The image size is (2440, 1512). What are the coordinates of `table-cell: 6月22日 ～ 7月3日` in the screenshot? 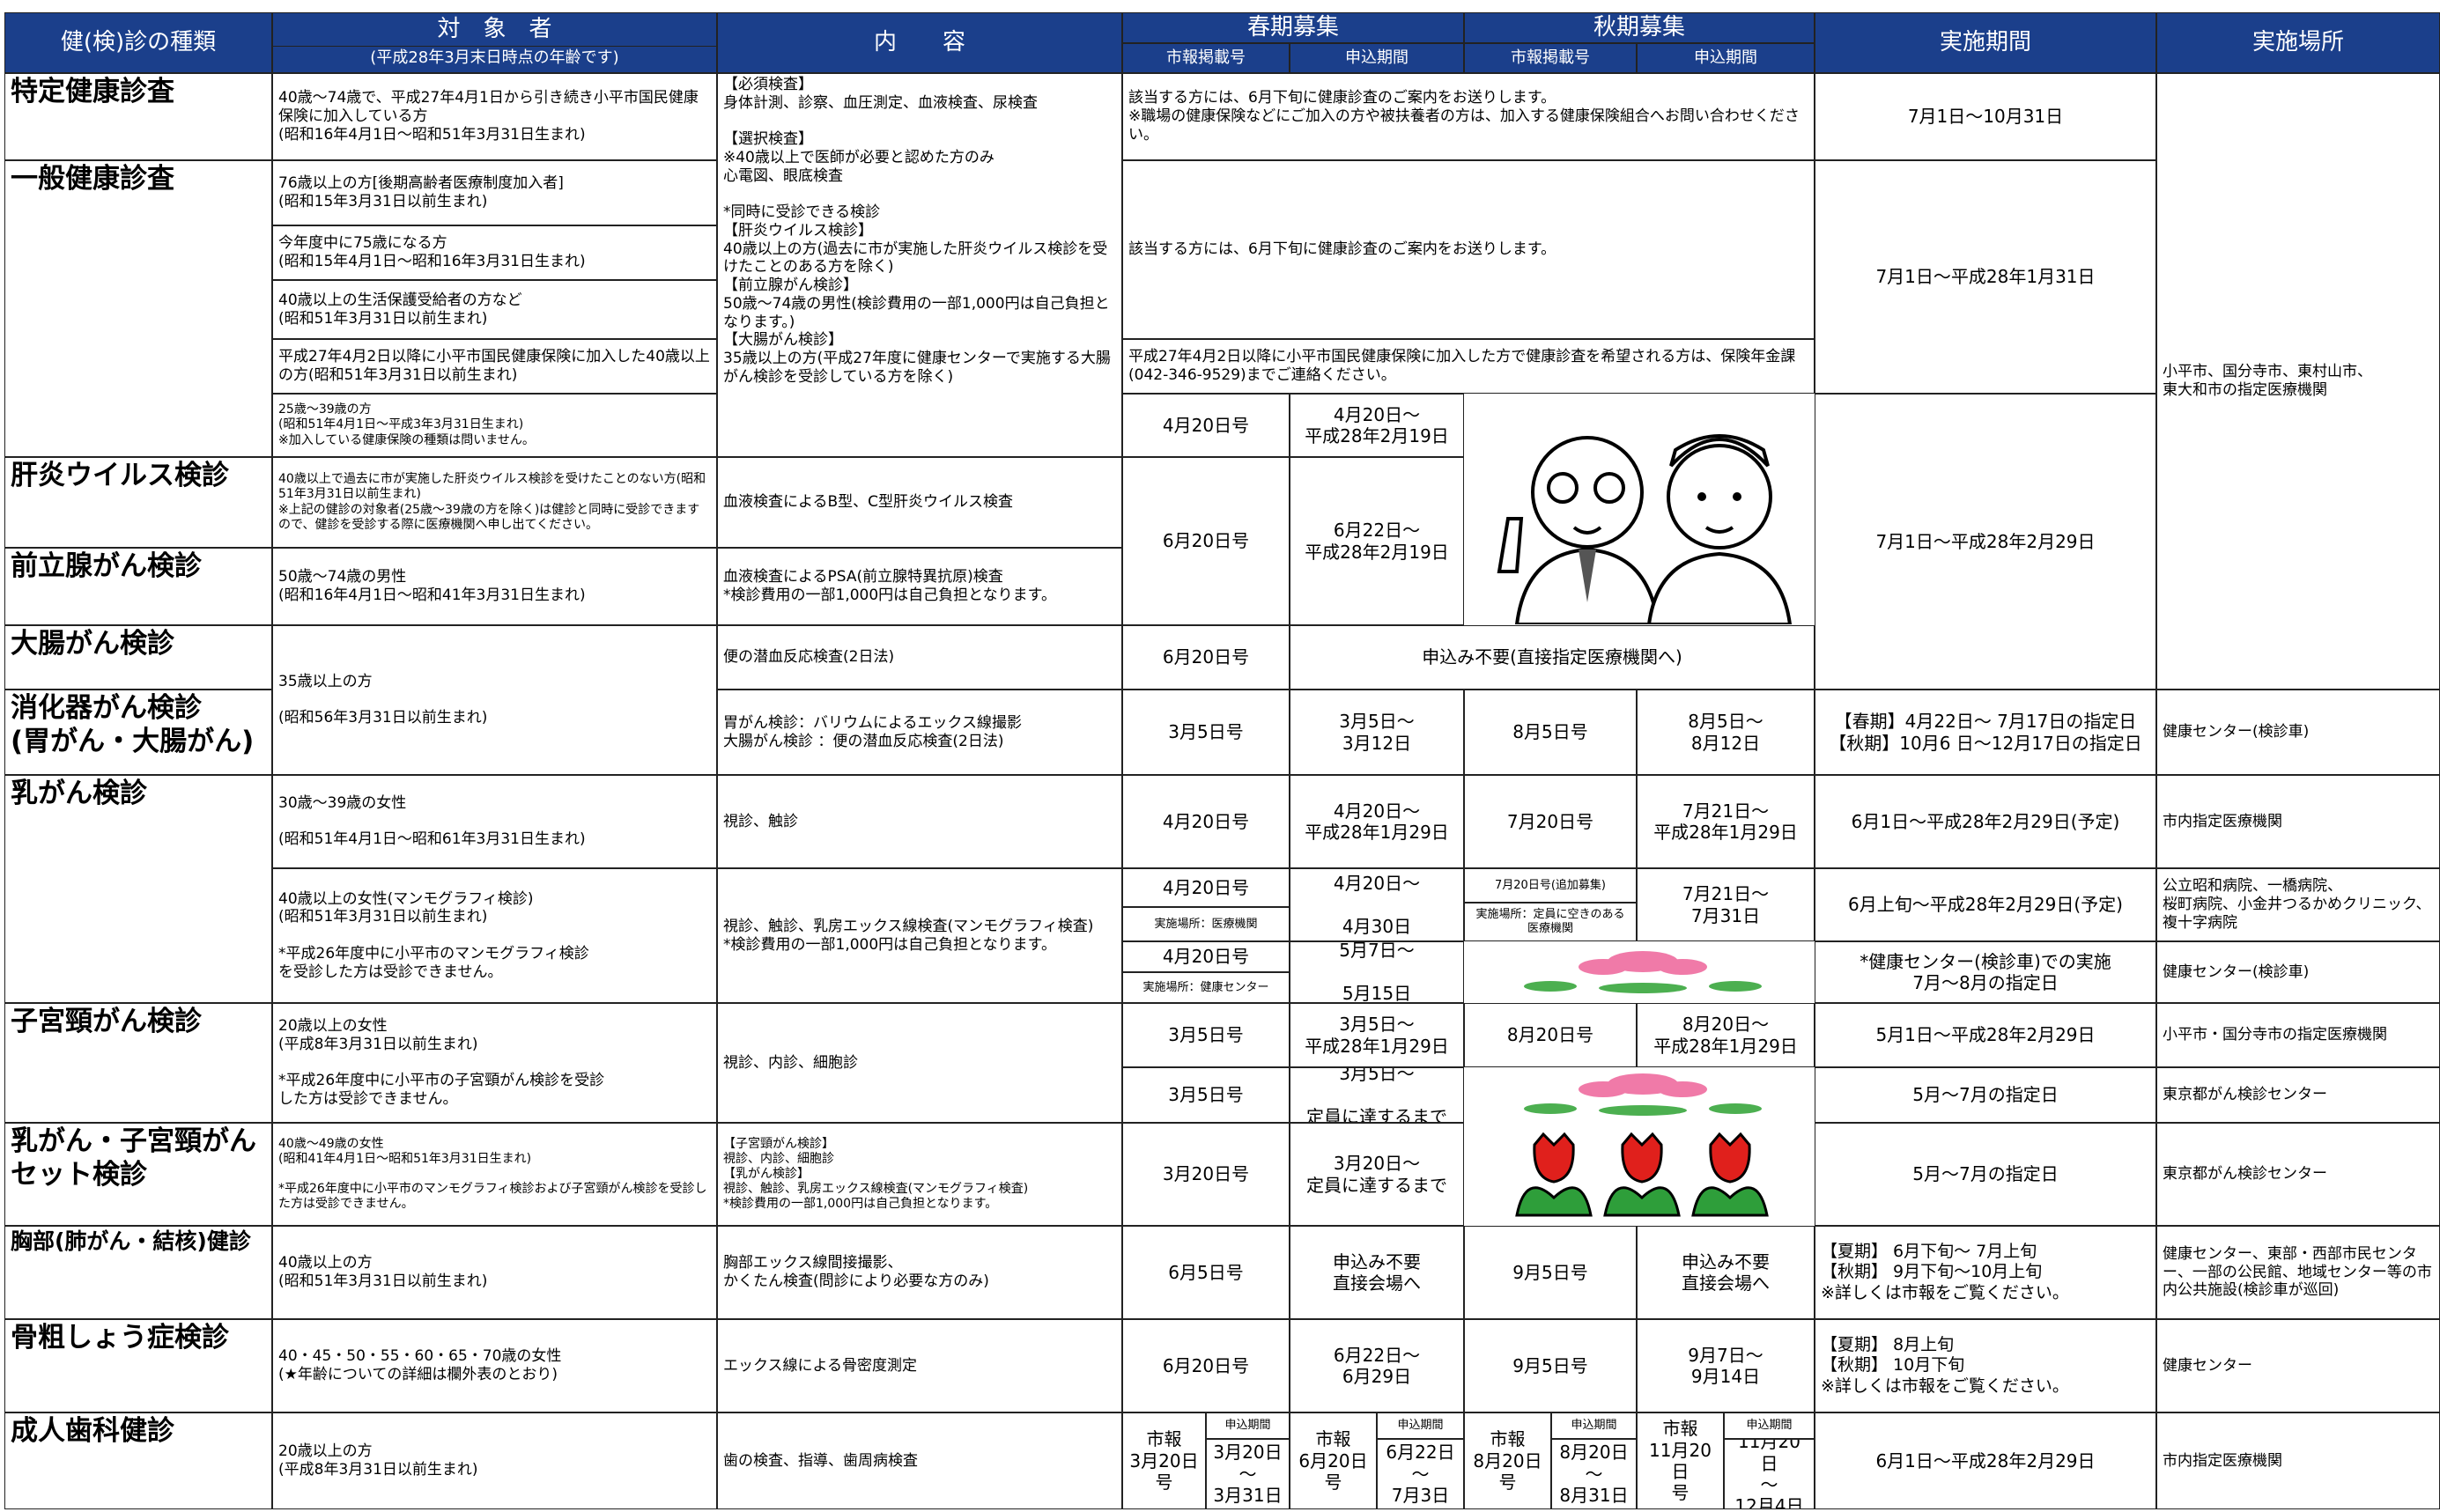 It's located at (1420, 1474).